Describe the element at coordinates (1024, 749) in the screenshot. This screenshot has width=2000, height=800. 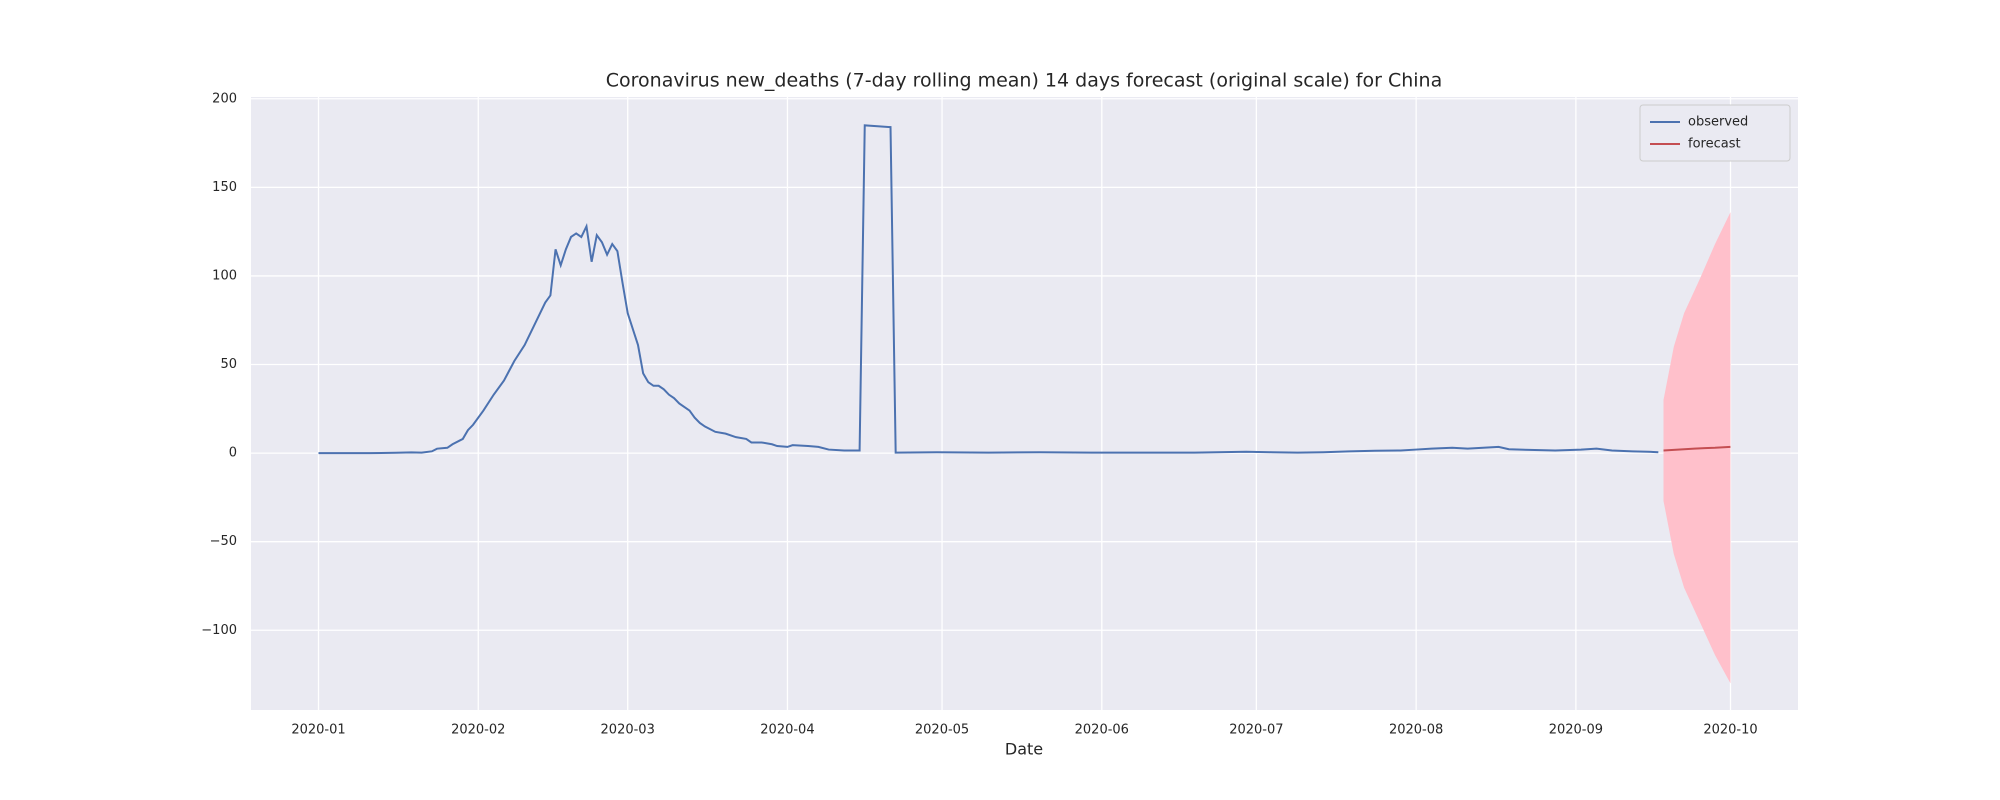
I see `x-axis-label: Date` at that location.